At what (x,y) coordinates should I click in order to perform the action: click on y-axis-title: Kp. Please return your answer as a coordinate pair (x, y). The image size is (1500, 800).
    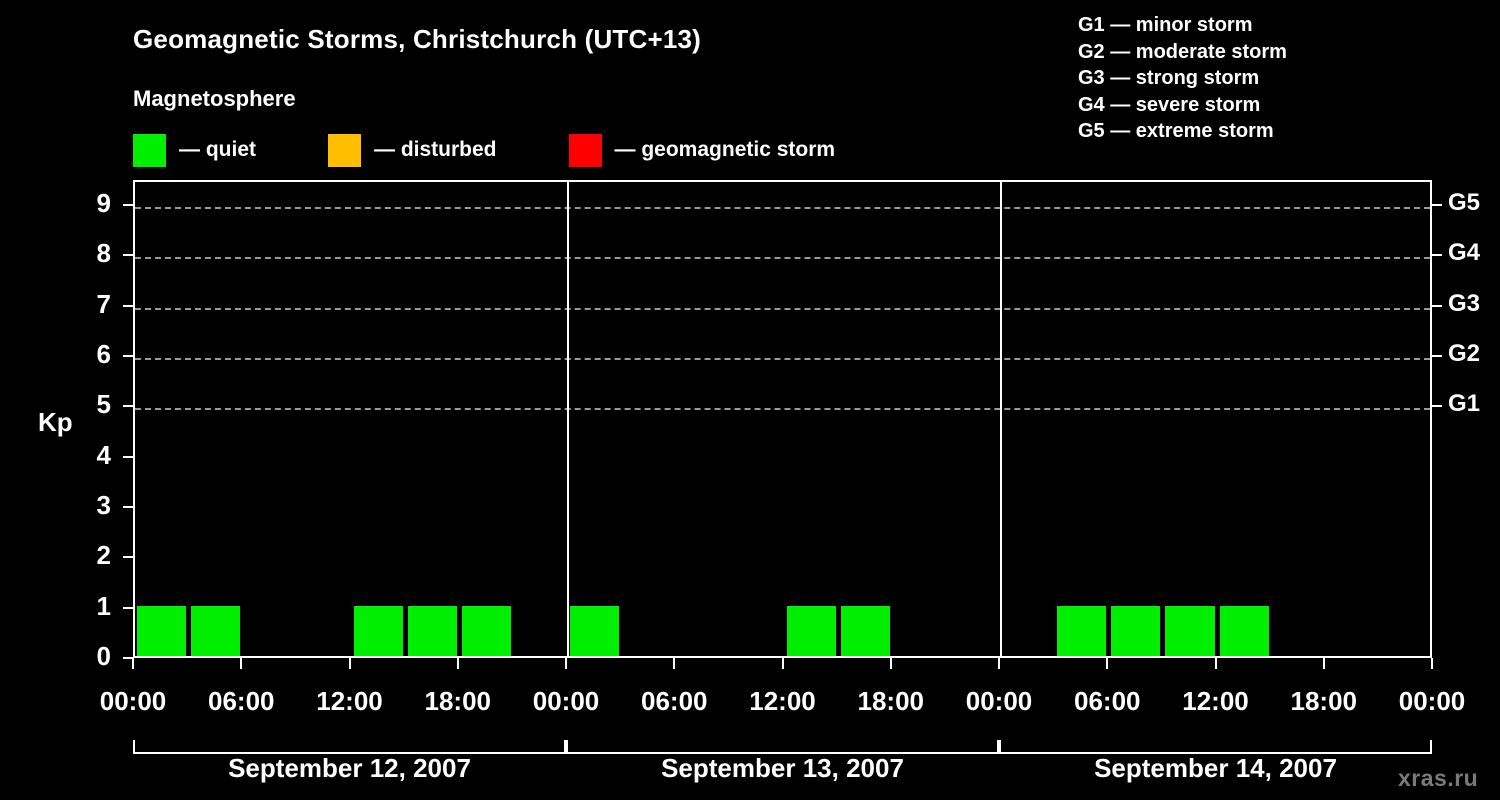
    Looking at the image, I should click on (55, 422).